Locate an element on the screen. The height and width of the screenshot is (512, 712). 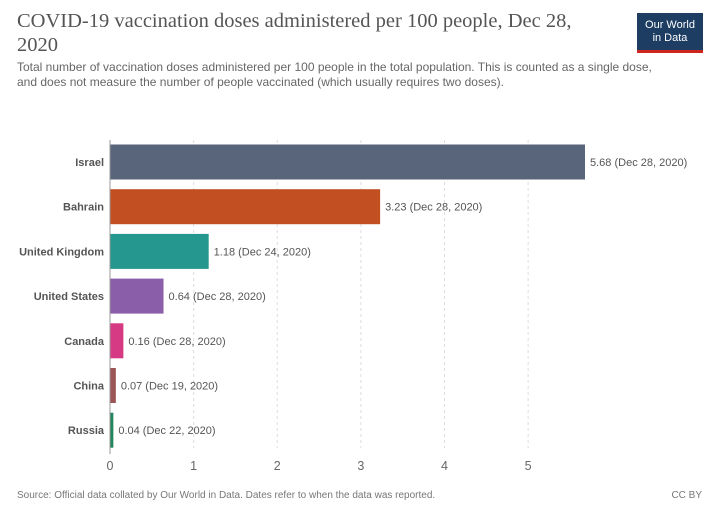
value-label: 0.16 (Dec 28, 2020) is located at coordinates (176, 342).